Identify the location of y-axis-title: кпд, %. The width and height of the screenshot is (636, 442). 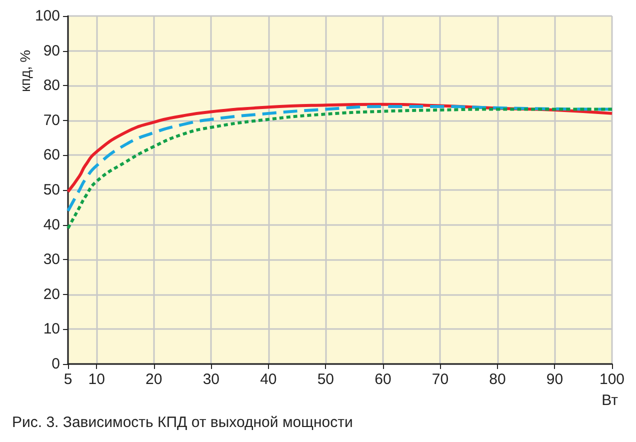
(25, 71).